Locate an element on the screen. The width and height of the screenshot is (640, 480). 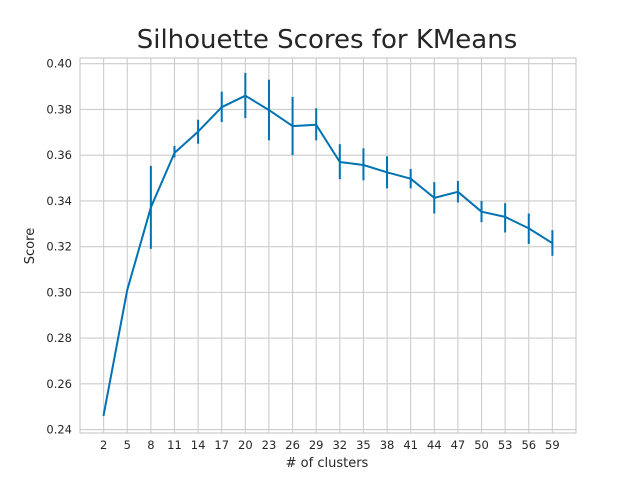
x-tick-label: 32 is located at coordinates (339, 445).